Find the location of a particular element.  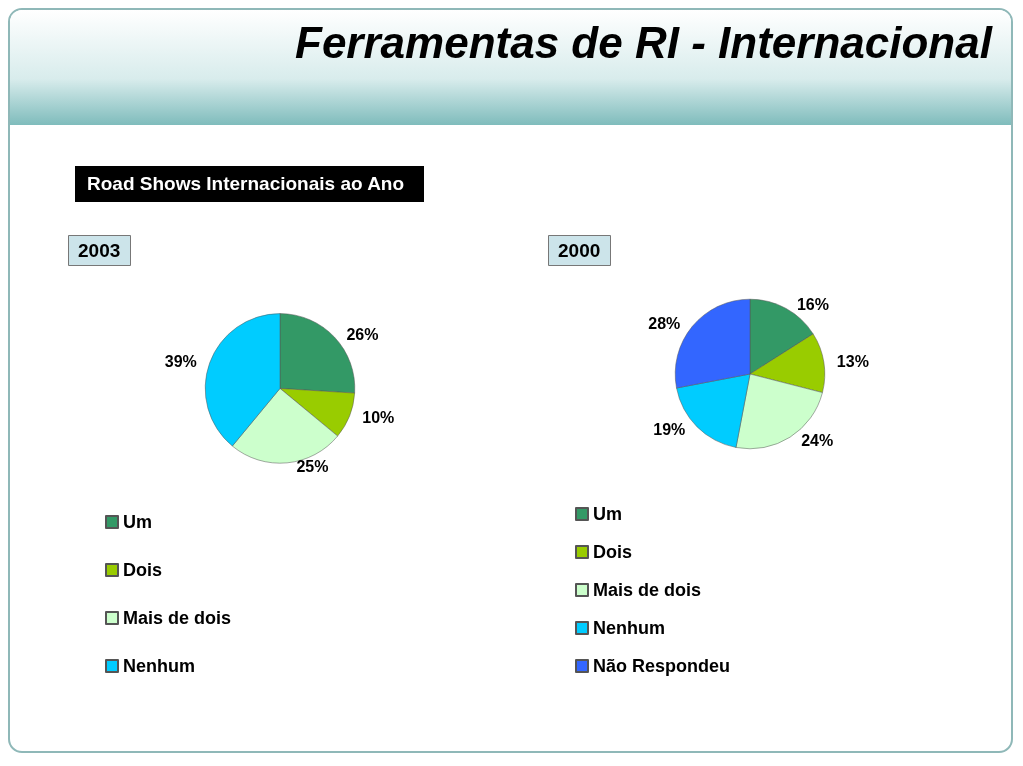

data-label: 13% is located at coordinates (852, 362).